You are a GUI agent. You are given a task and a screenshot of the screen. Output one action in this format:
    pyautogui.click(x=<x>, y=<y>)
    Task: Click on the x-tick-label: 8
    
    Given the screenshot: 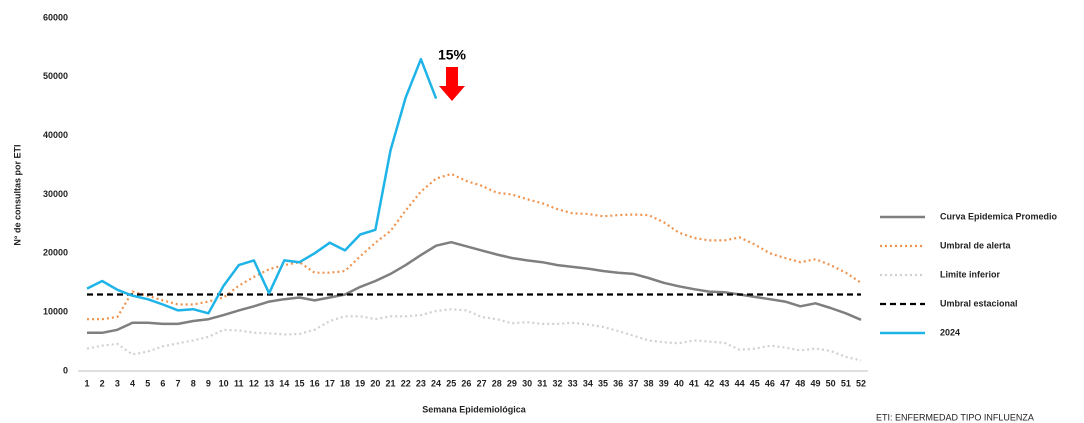 What is the action you would take?
    pyautogui.click(x=193, y=383)
    